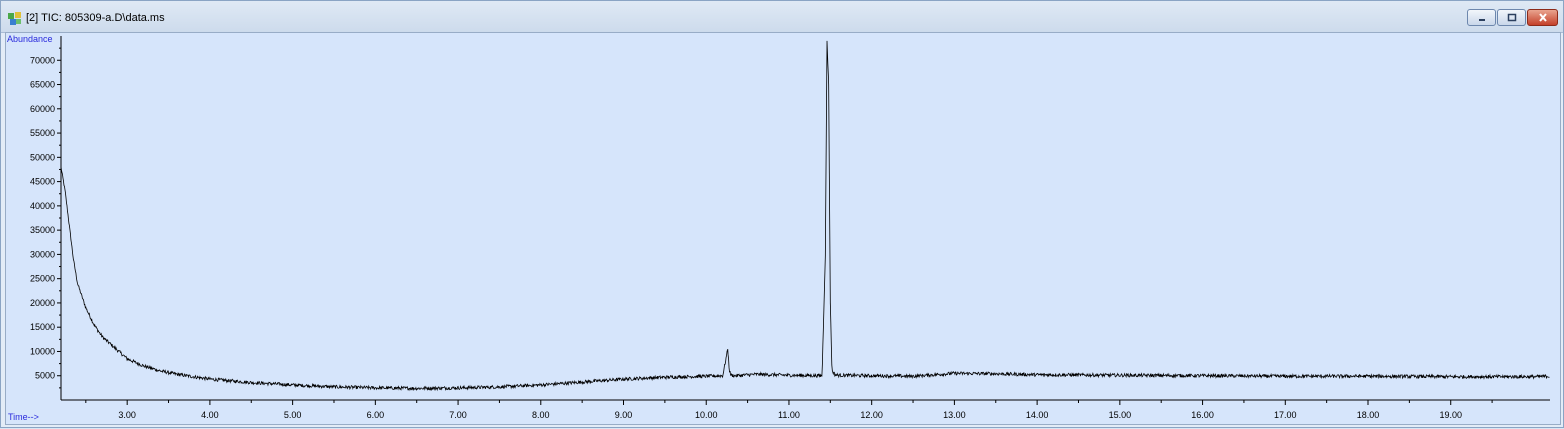  What do you see at coordinates (293, 415) in the screenshot?
I see `x-tick-label: 5.00` at bounding box center [293, 415].